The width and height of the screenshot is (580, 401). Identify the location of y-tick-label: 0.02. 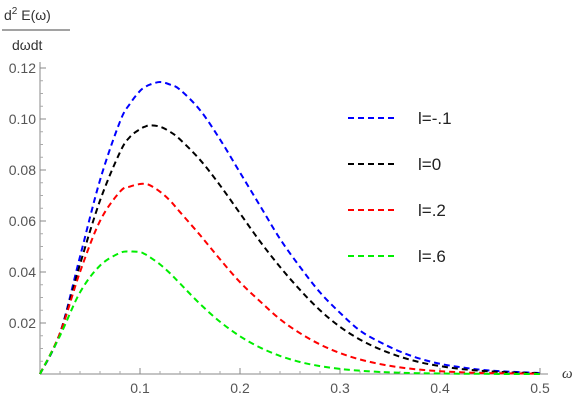
(22, 323).